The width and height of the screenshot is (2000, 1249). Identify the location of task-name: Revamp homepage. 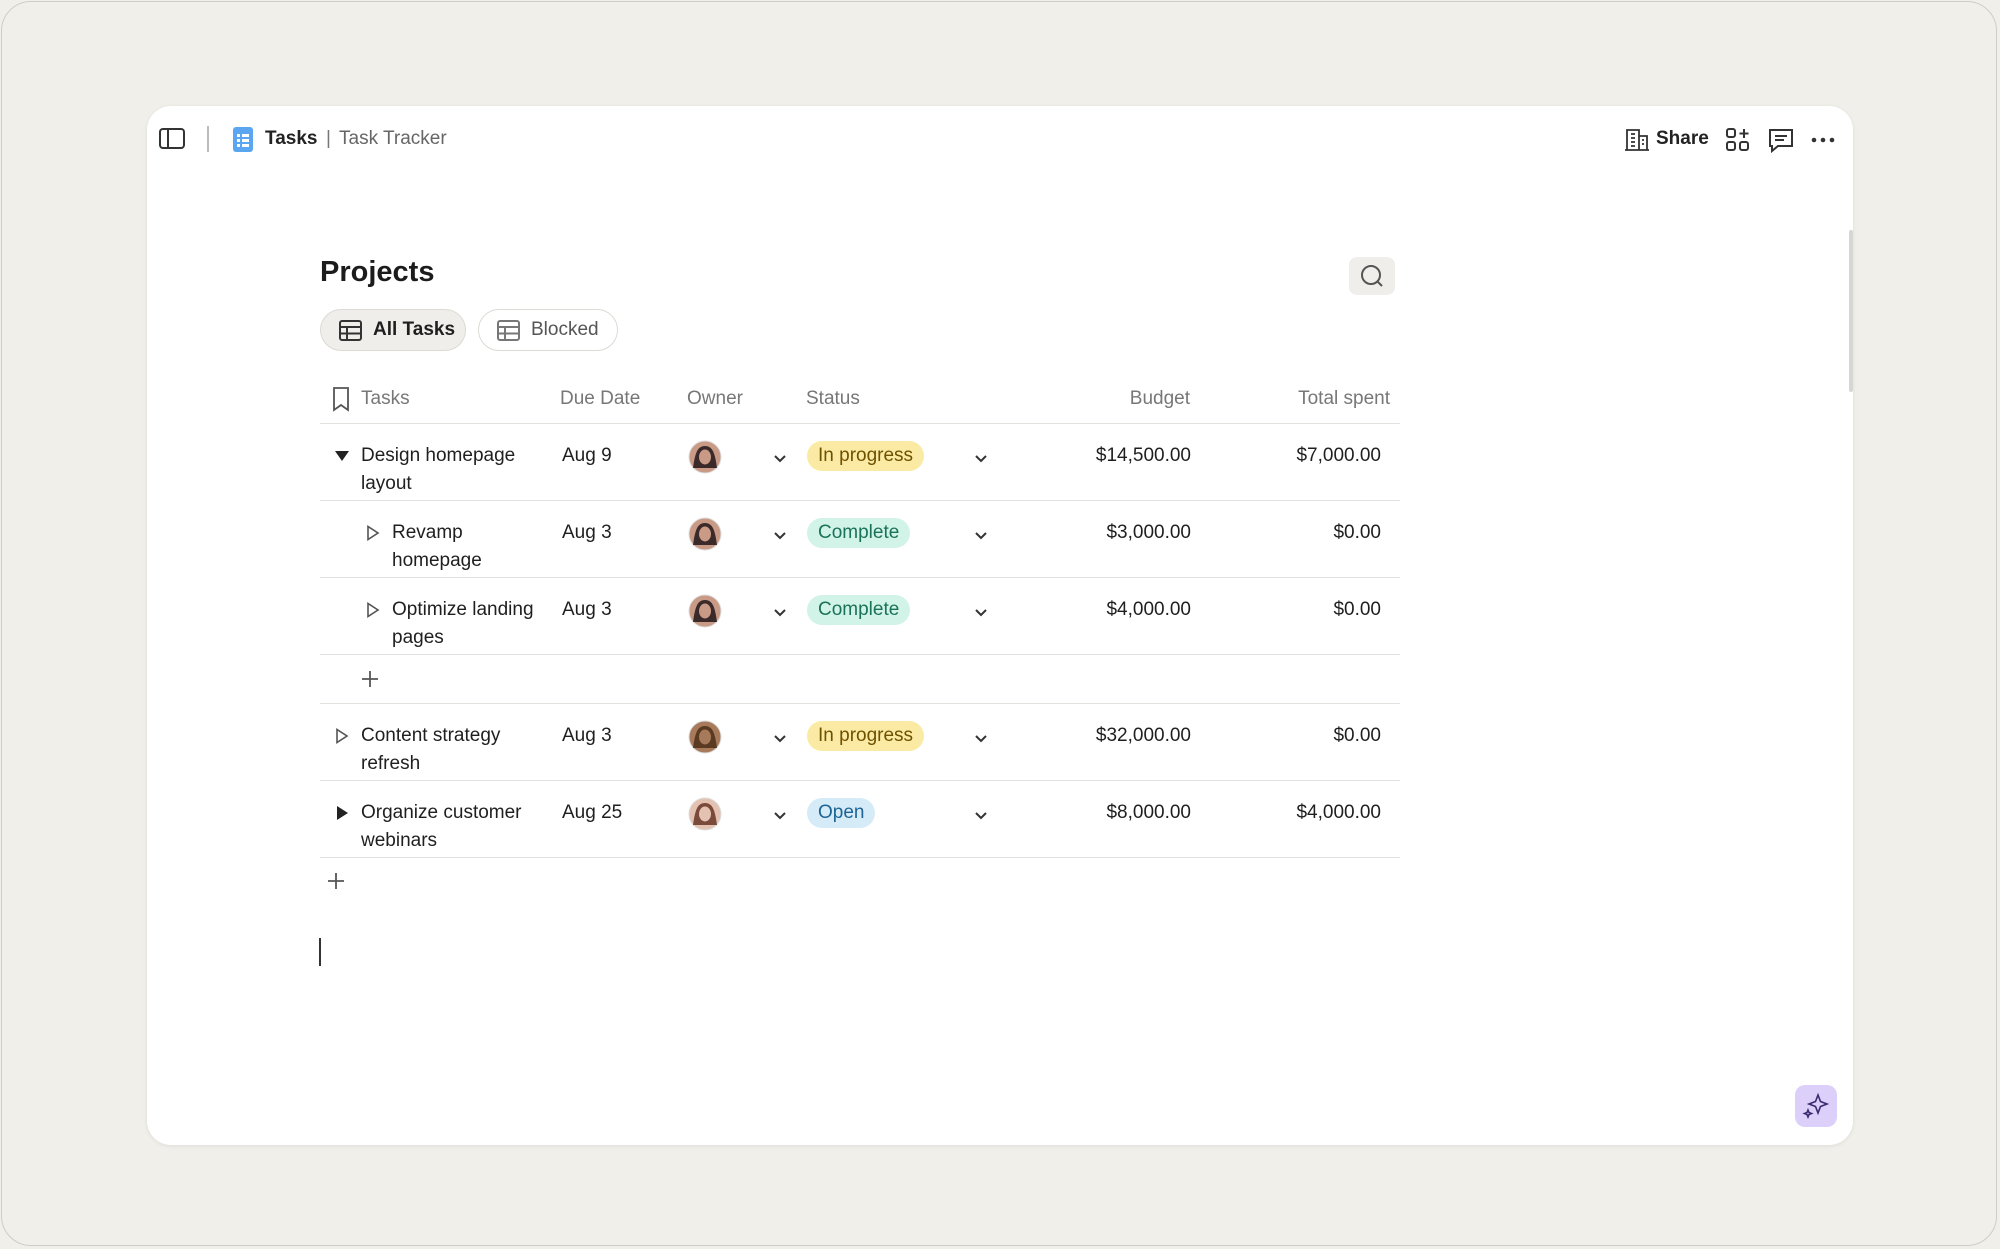
(437, 546).